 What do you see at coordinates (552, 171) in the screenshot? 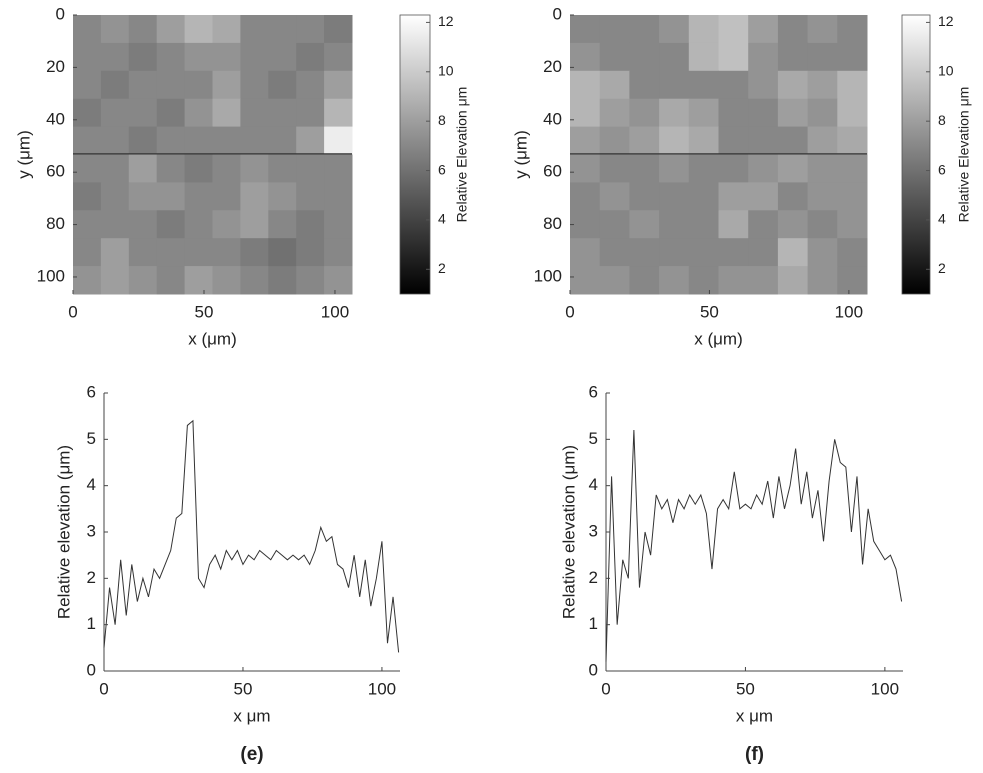
I see `y-tick-label: 60` at bounding box center [552, 171].